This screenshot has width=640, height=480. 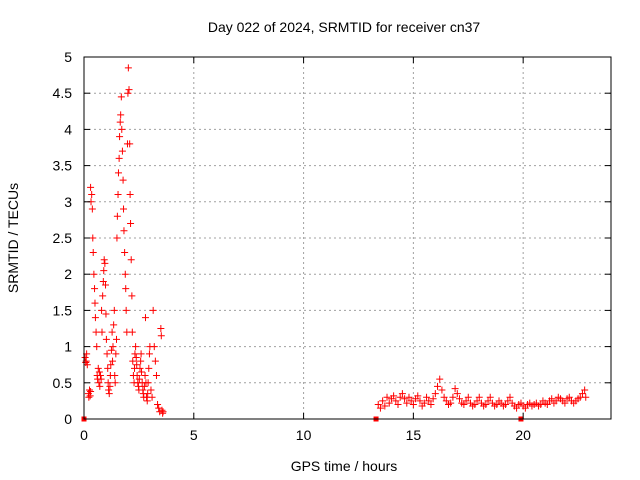 I want to click on x-tick-label: 0, so click(x=84, y=435).